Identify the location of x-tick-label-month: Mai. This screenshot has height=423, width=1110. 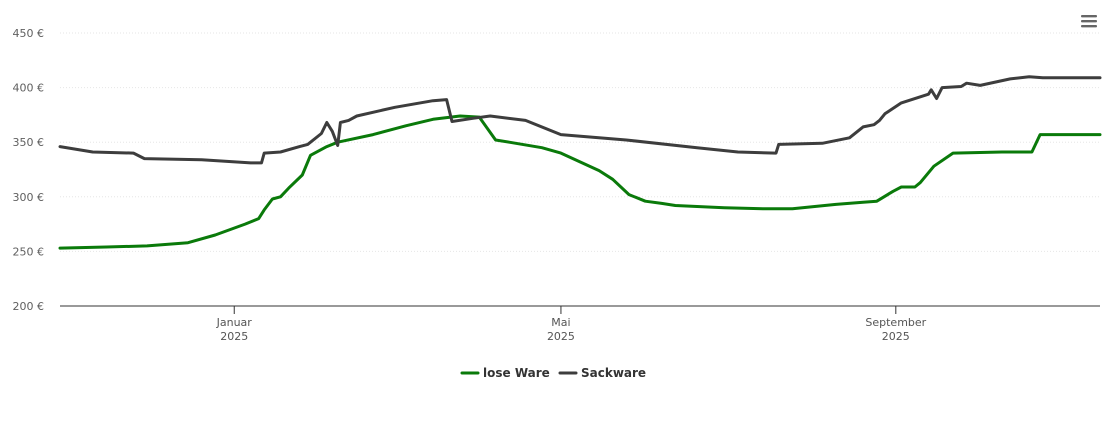
(560, 322).